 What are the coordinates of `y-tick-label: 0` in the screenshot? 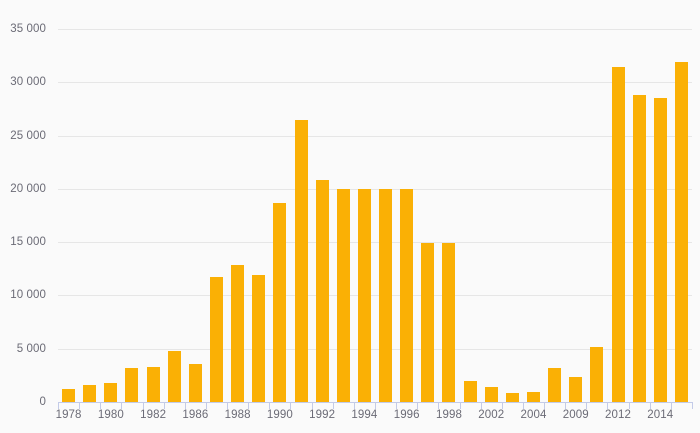 It's located at (42, 402).